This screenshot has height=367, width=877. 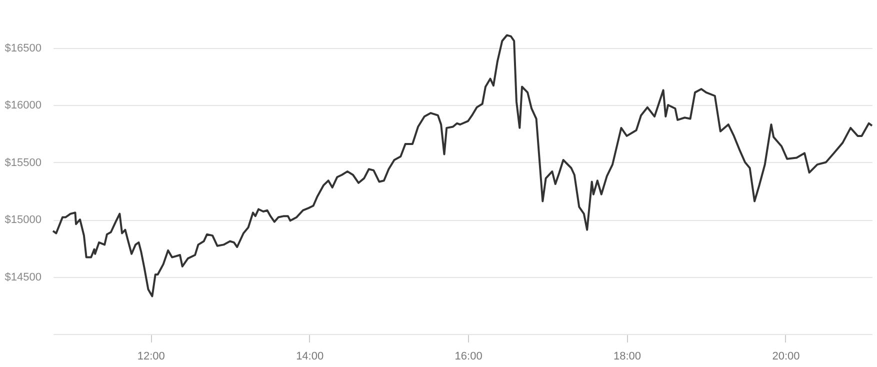 I want to click on y-tick-label: $15000, so click(x=23, y=220).